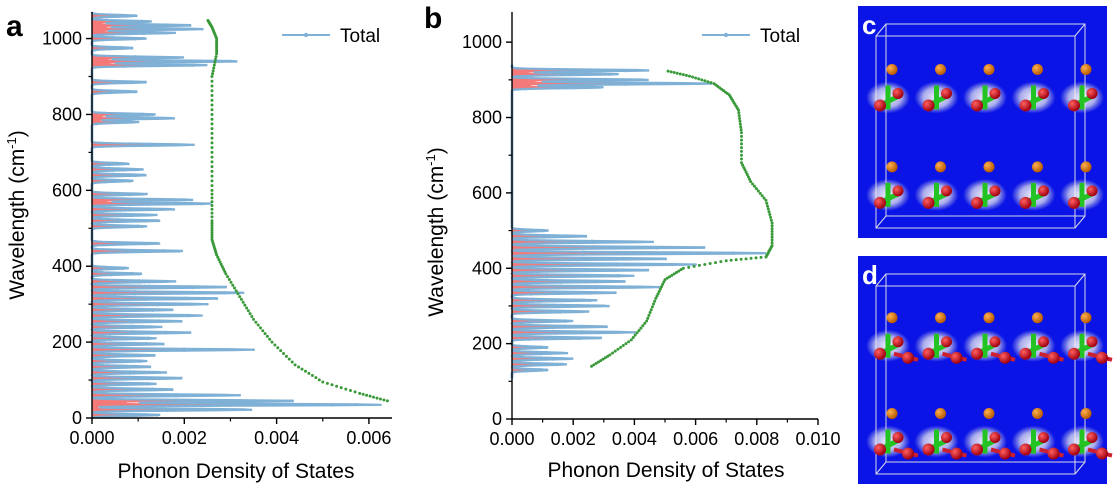  What do you see at coordinates (184, 438) in the screenshot?
I see `panel-a-x-tick-label: 0.002` at bounding box center [184, 438].